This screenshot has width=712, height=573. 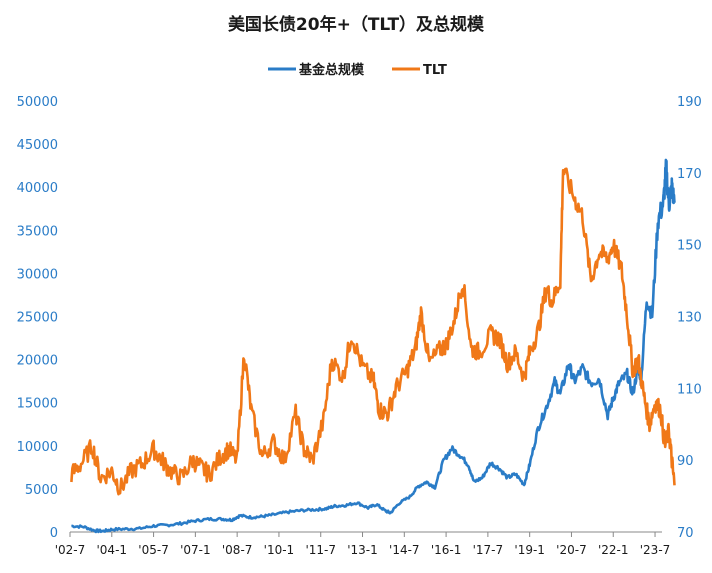 What do you see at coordinates (571, 550) in the screenshot?
I see `x-tick-label: '20-7` at bounding box center [571, 550].